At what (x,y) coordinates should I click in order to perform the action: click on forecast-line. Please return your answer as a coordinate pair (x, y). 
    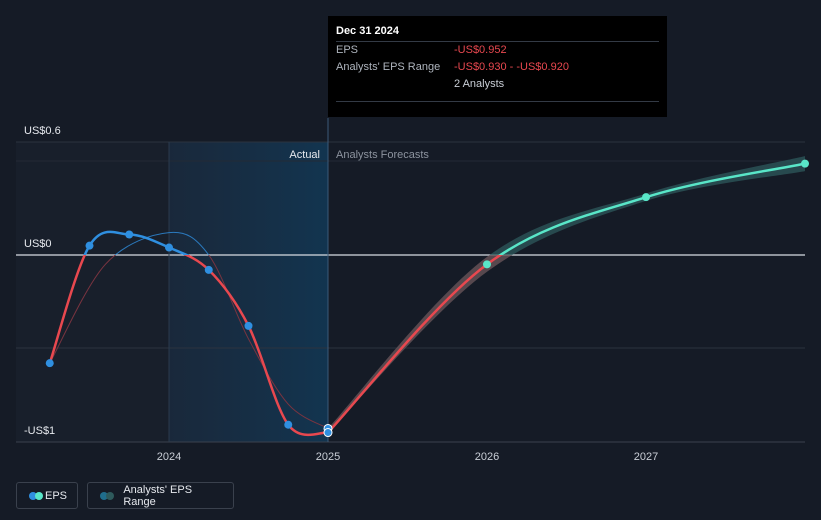
    Looking at the image, I should click on (652, 208).